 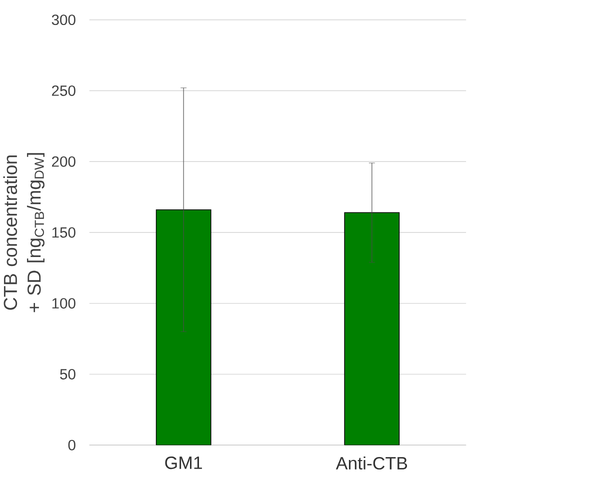 What do you see at coordinates (183, 463) in the screenshot?
I see `x-tick-label: GM1` at bounding box center [183, 463].